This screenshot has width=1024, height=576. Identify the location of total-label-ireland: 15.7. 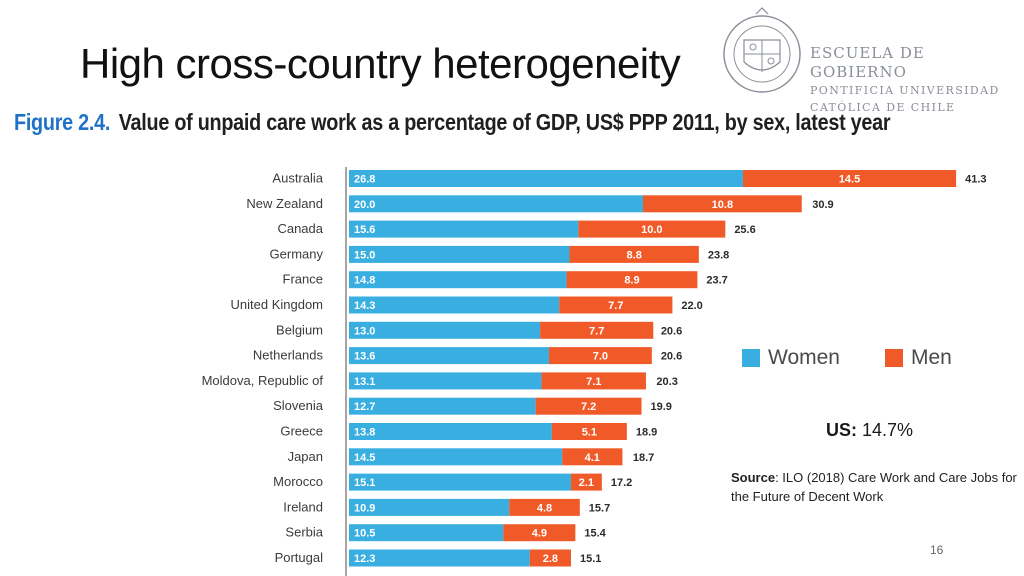
(599, 508).